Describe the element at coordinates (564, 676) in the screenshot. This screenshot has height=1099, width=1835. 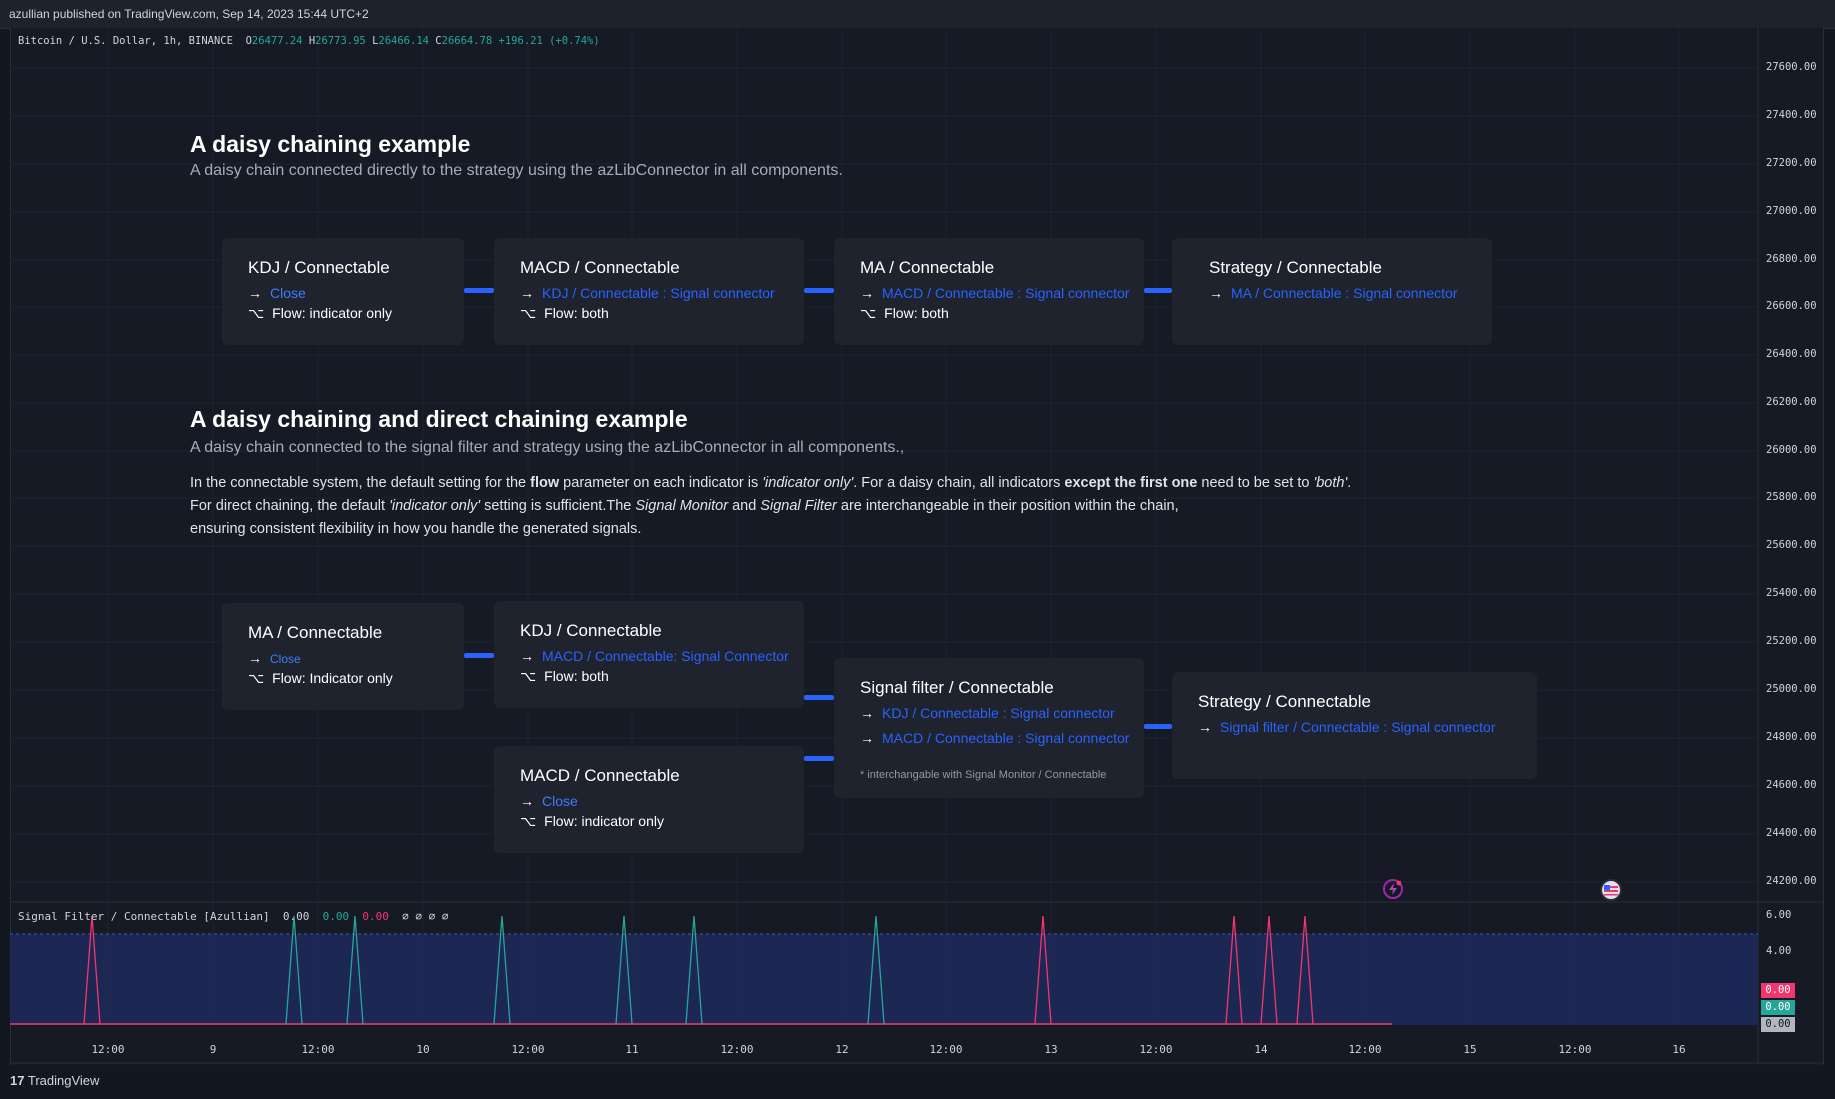
I see `flow-row: ⌥ Flow: both` at that location.